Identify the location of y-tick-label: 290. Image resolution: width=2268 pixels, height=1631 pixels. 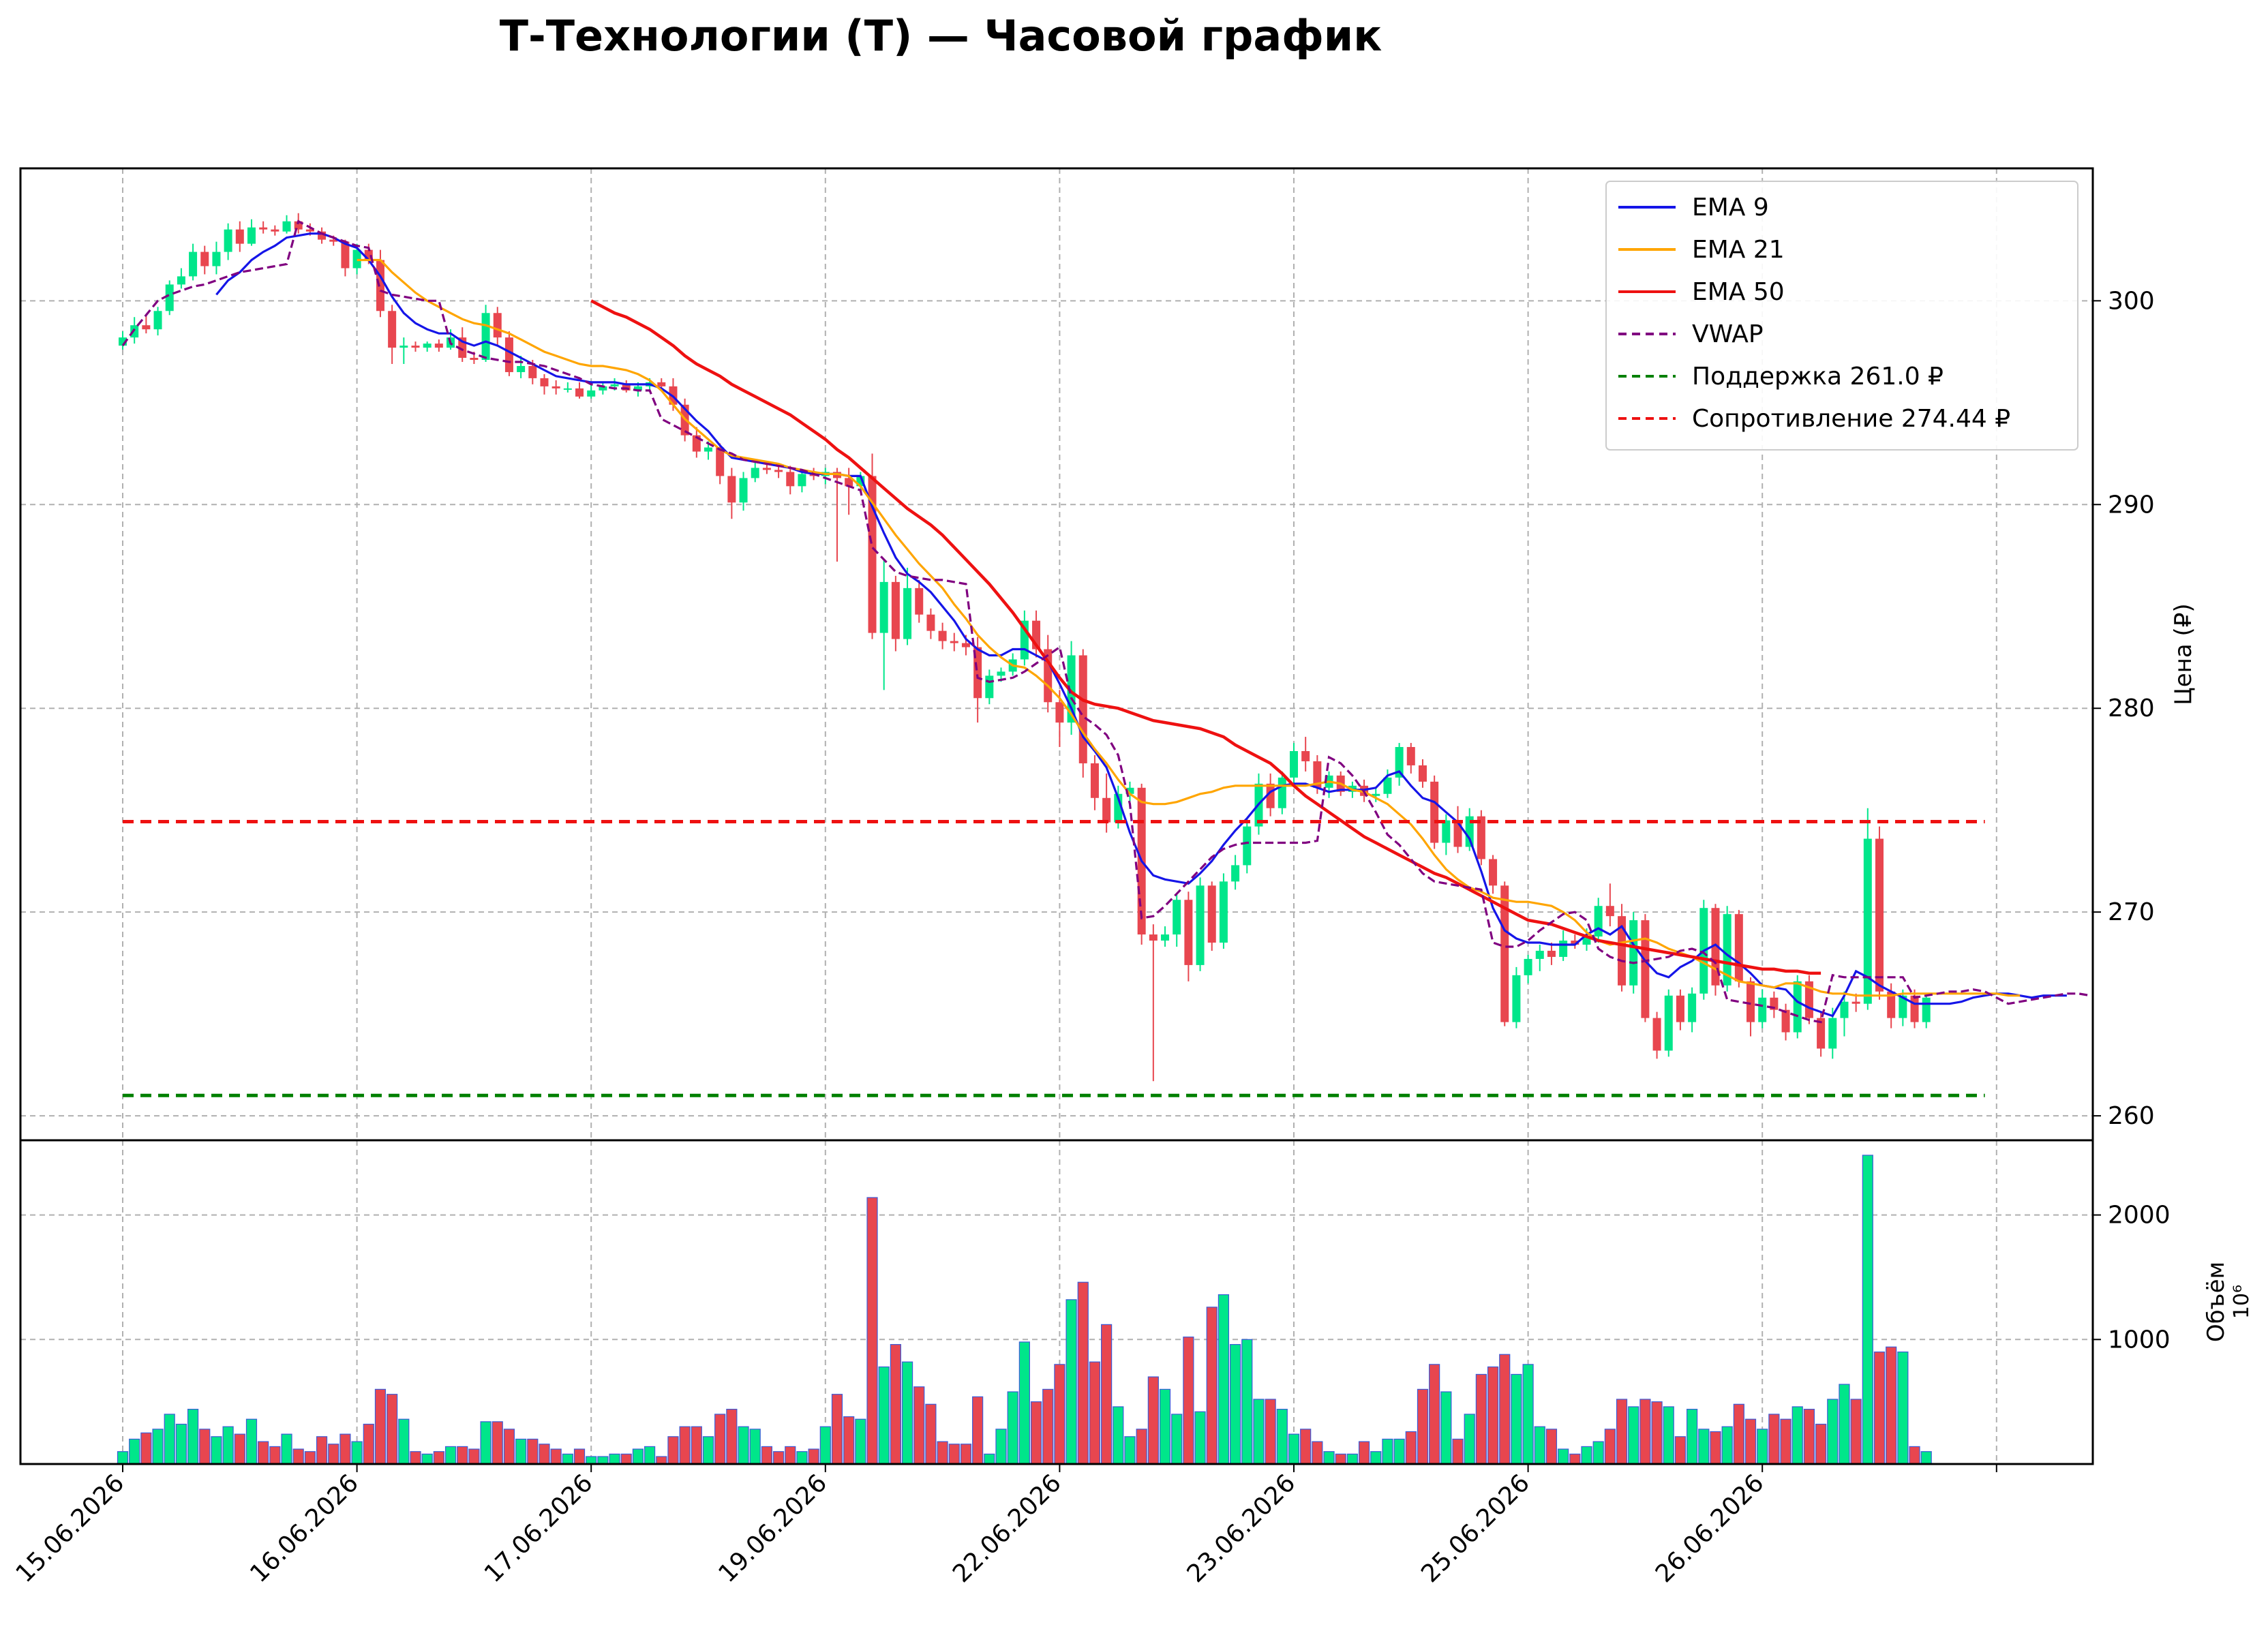
(2132, 505).